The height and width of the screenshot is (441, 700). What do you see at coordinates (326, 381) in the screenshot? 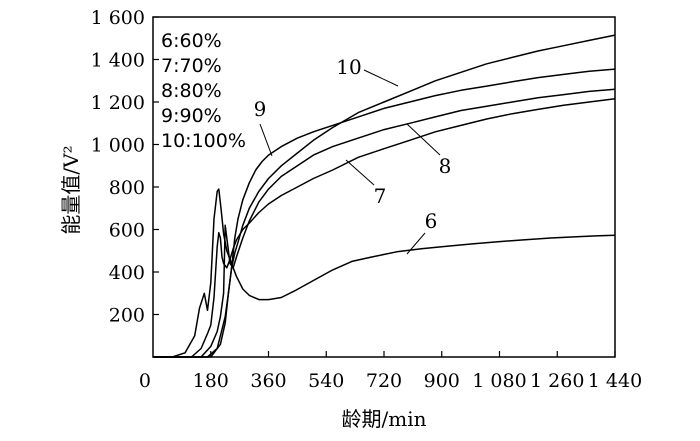
I see `x-tick-label: 540` at bounding box center [326, 381].